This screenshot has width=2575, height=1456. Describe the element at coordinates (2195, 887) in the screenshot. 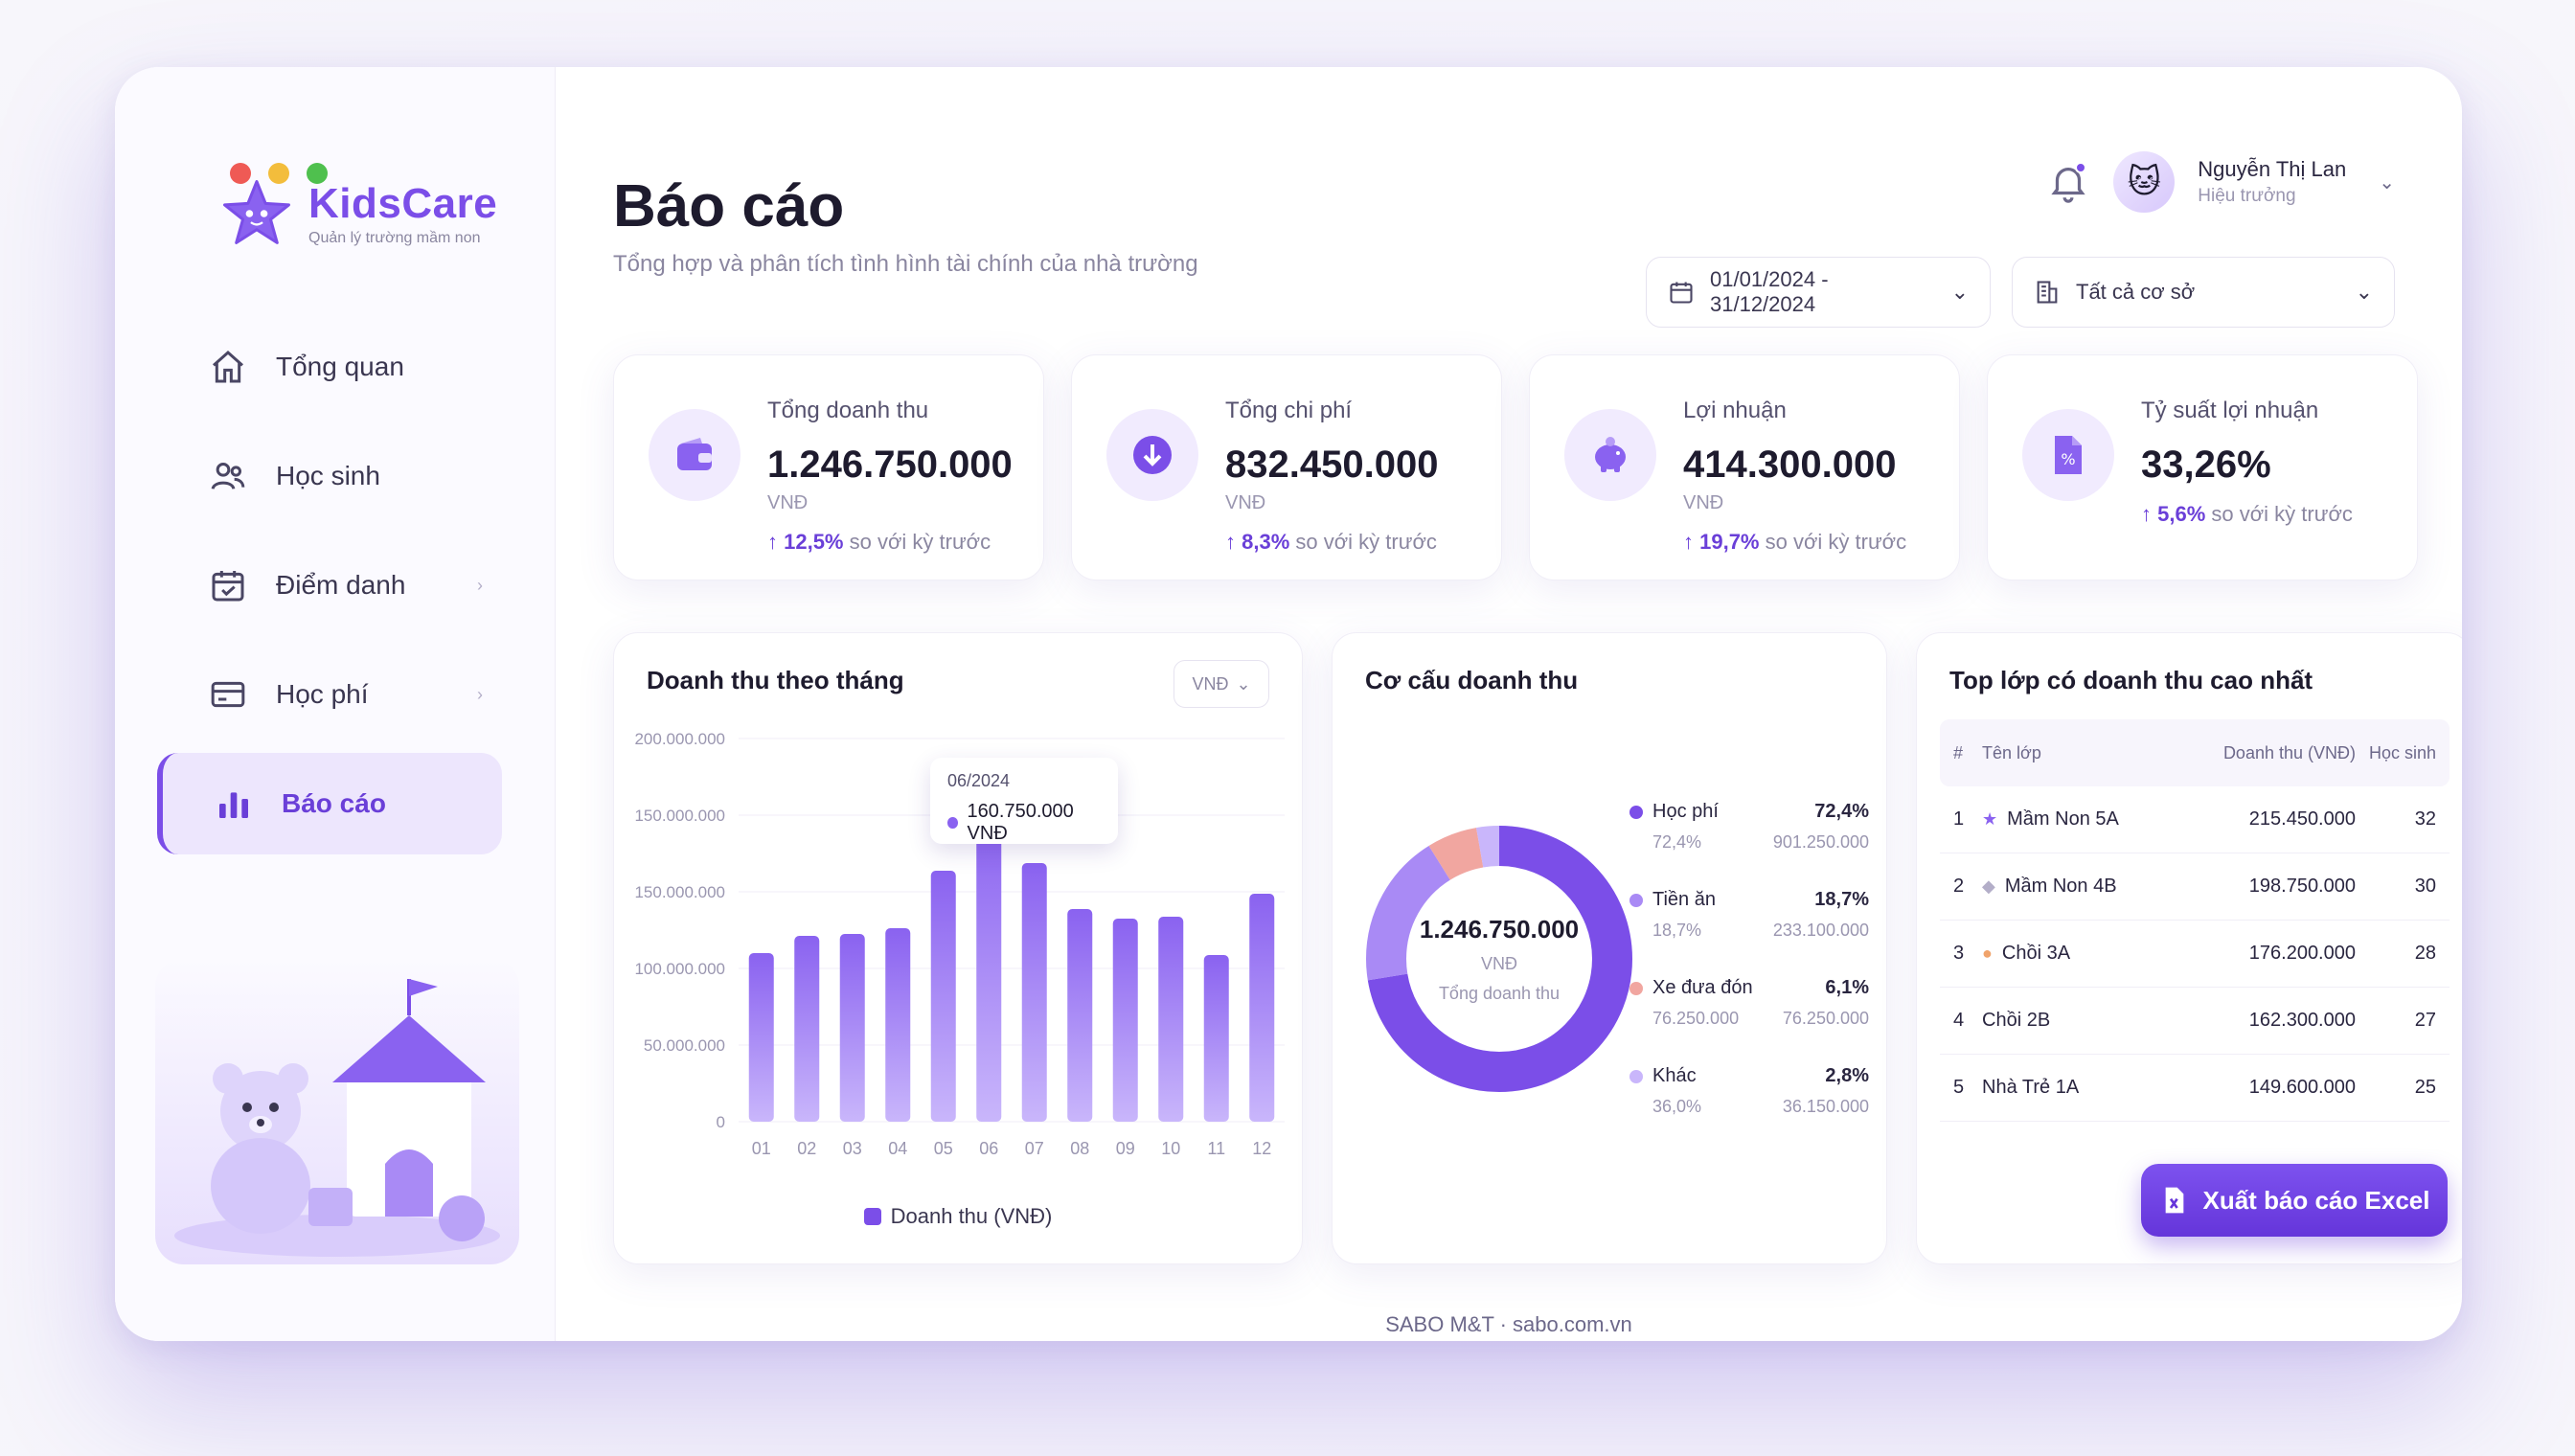

I see `table-row: 2 ◆ Mầm Non 4B 198.750.000 30` at that location.